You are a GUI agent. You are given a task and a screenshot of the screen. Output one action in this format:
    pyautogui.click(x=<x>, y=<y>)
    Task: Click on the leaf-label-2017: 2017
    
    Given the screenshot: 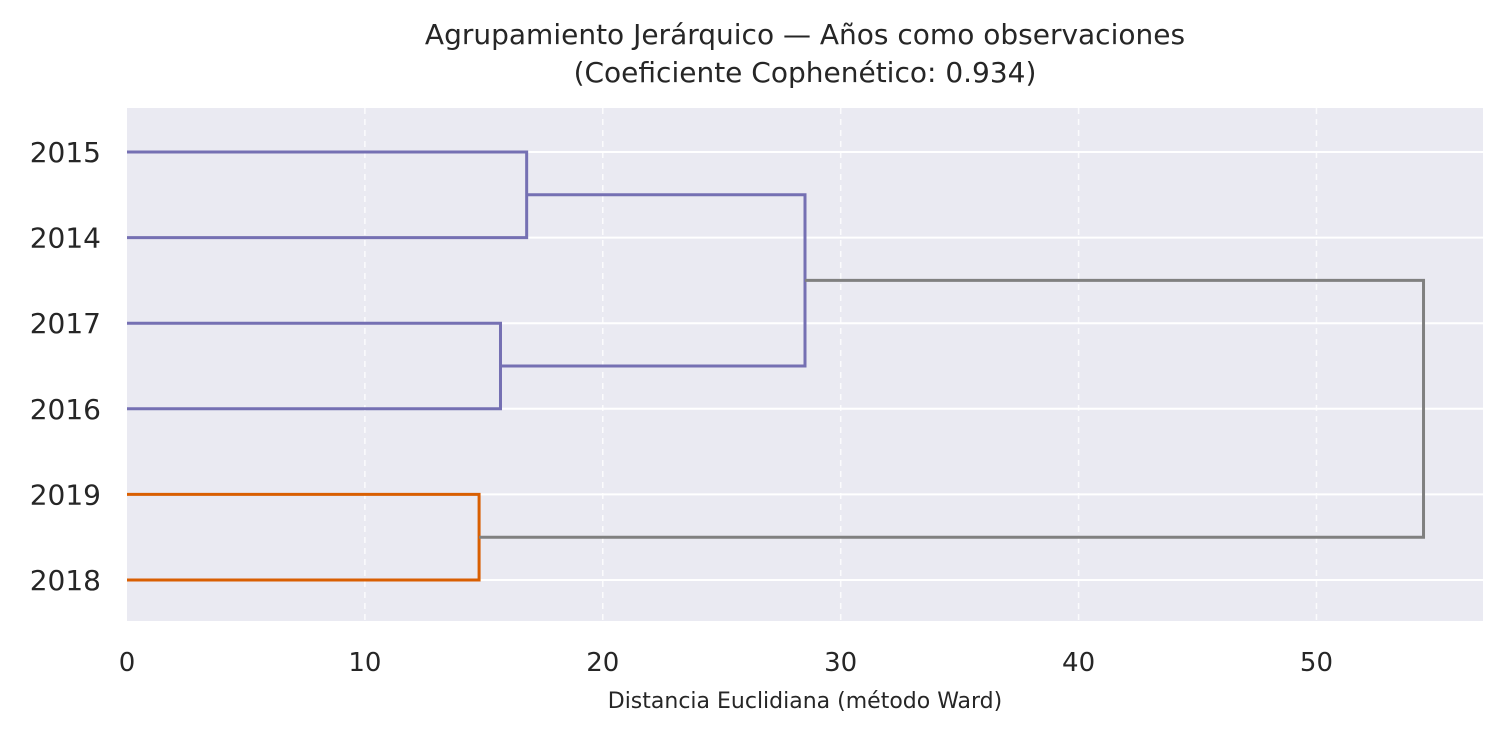 What is the action you would take?
    pyautogui.click(x=65, y=323)
    